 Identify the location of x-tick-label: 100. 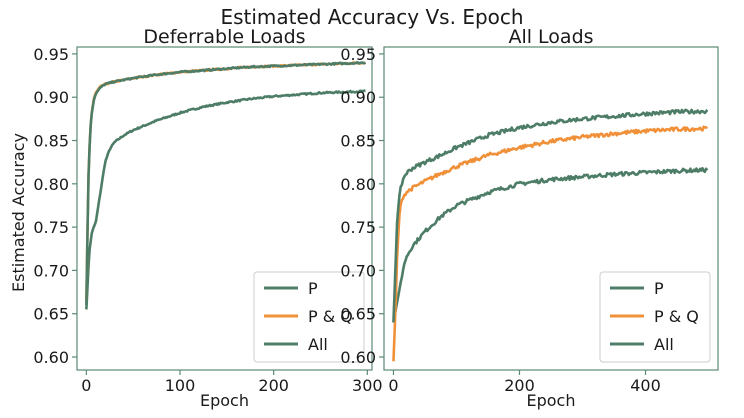
(180, 385).